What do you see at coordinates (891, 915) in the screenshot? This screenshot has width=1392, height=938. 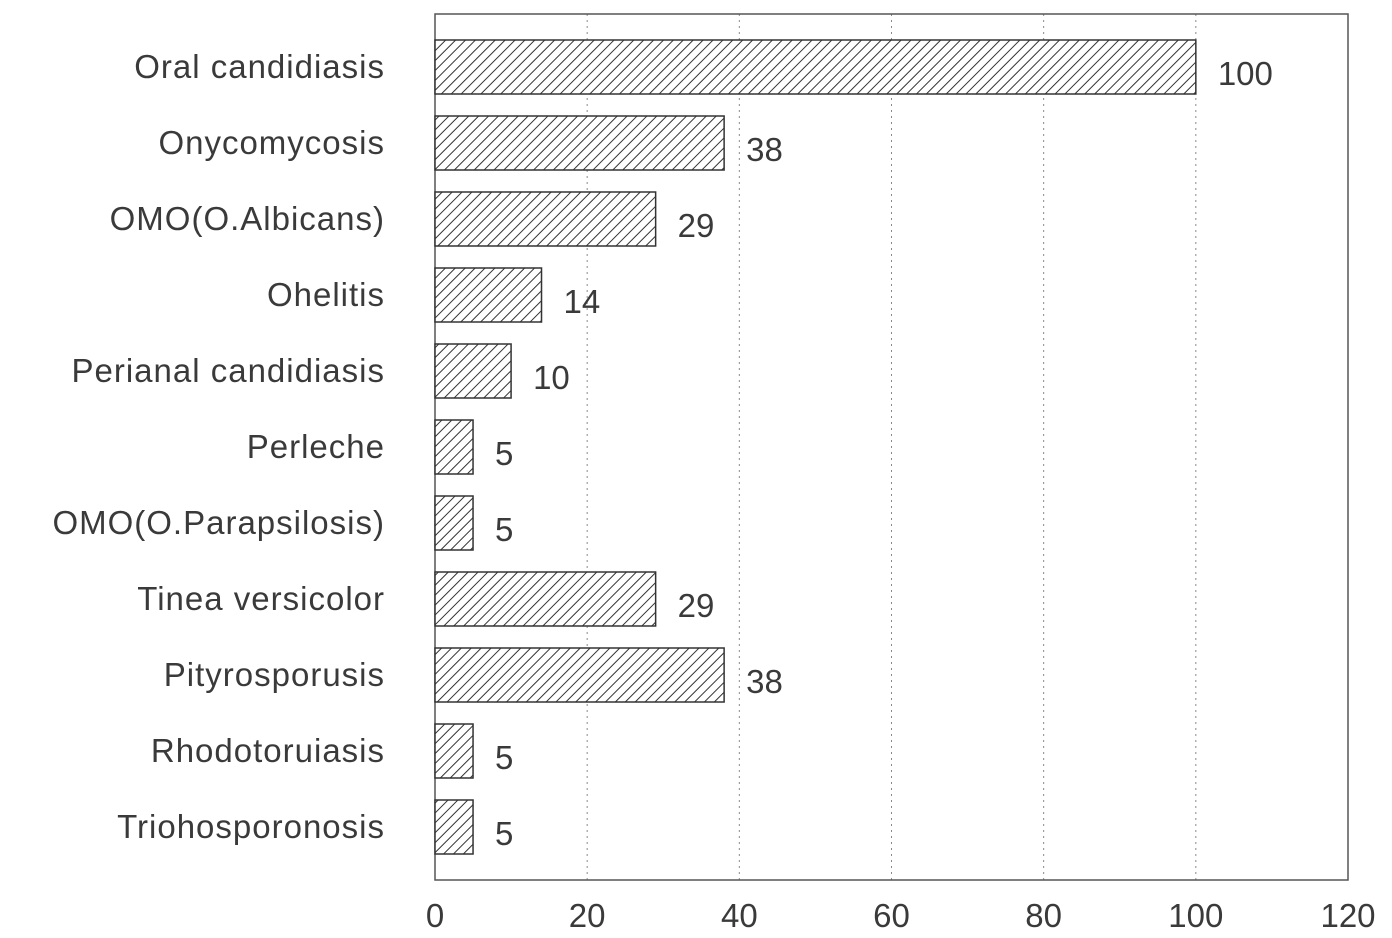 I see `x-tick-label-60: 60` at bounding box center [891, 915].